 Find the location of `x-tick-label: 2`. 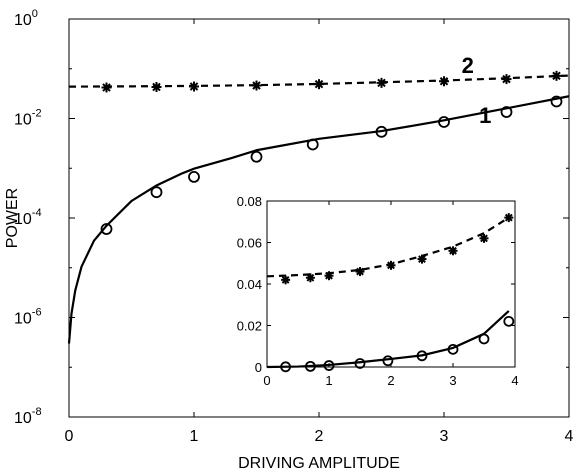

x-tick-label: 2 is located at coordinates (319, 436).